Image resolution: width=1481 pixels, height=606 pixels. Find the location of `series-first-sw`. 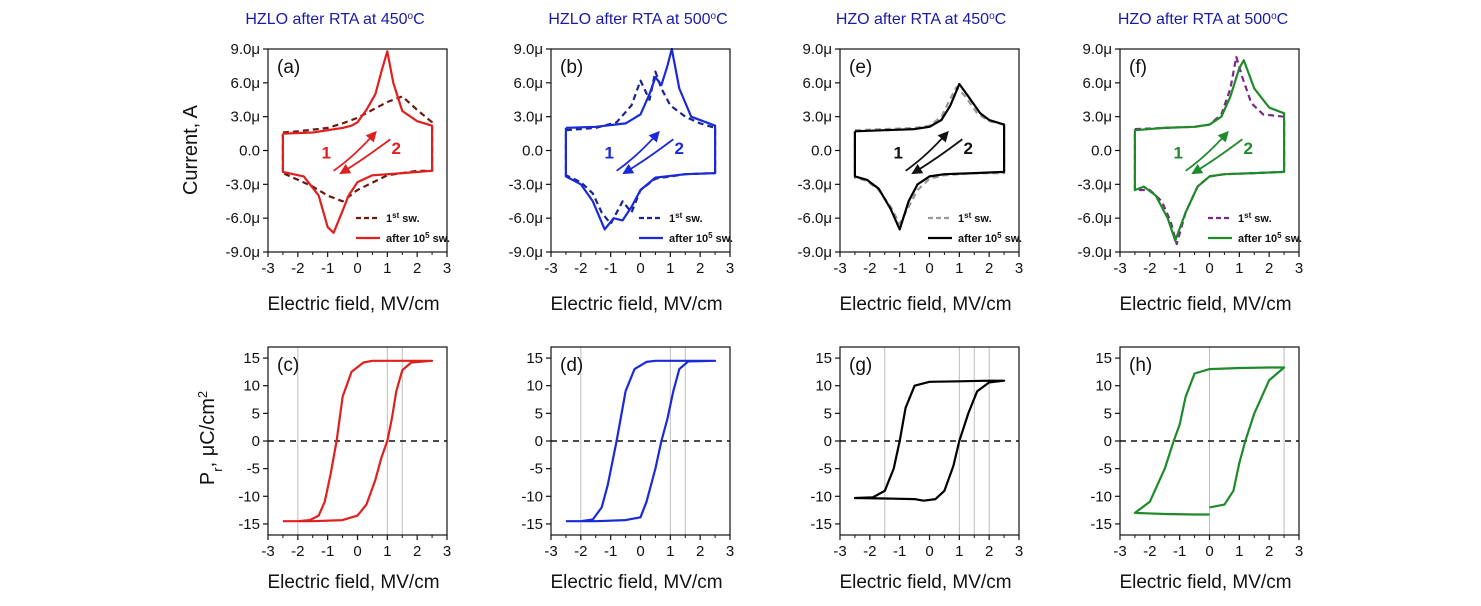

series-first-sw is located at coordinates (640, 147).